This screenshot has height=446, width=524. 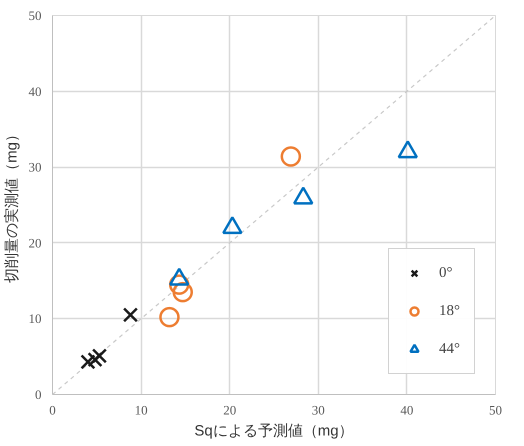 I want to click on x-tick-label: 0, so click(x=52, y=410).